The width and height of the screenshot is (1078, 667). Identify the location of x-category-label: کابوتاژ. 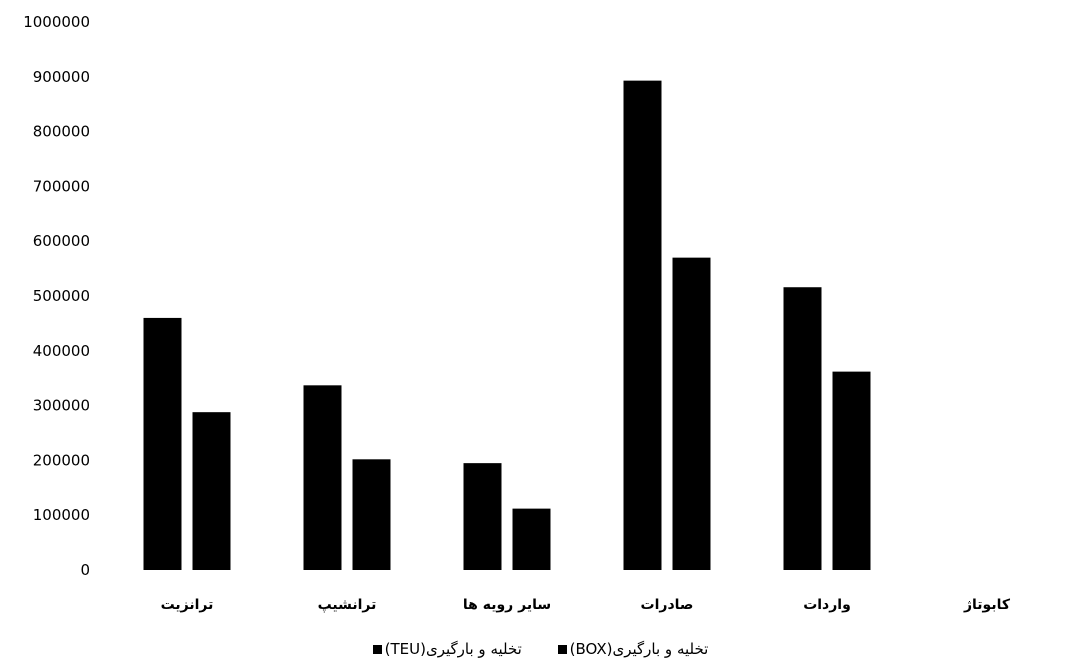
(987, 605).